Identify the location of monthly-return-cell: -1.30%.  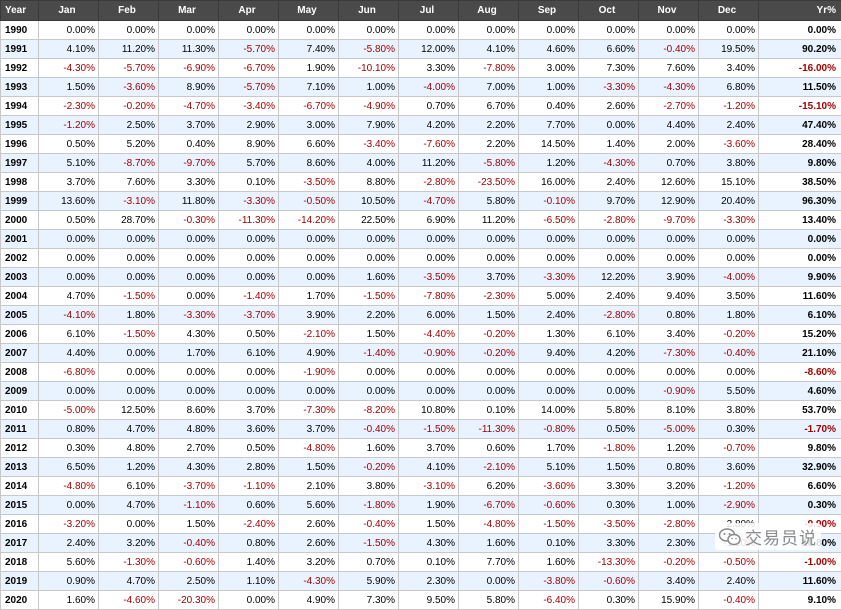
(129, 562).